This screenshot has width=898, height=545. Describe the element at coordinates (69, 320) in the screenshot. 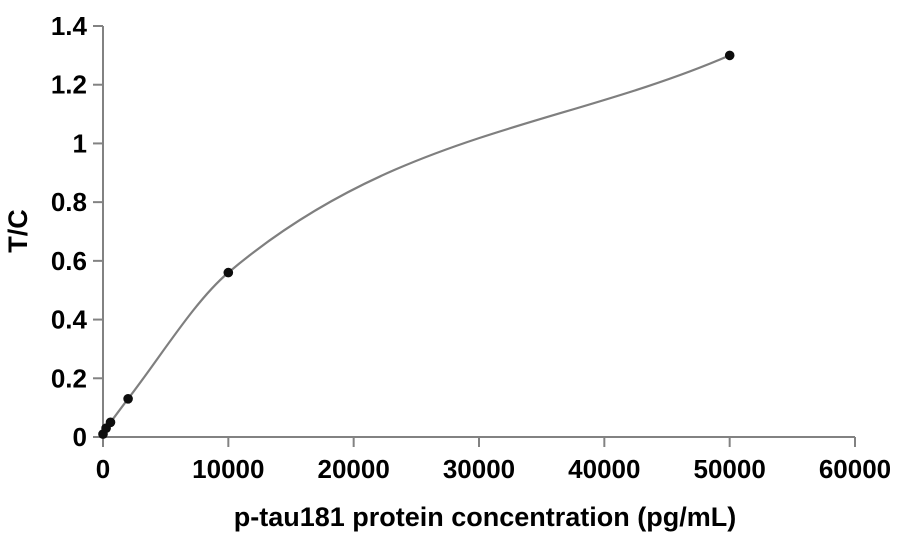

I see `y-tick-label-2: 0.4` at that location.